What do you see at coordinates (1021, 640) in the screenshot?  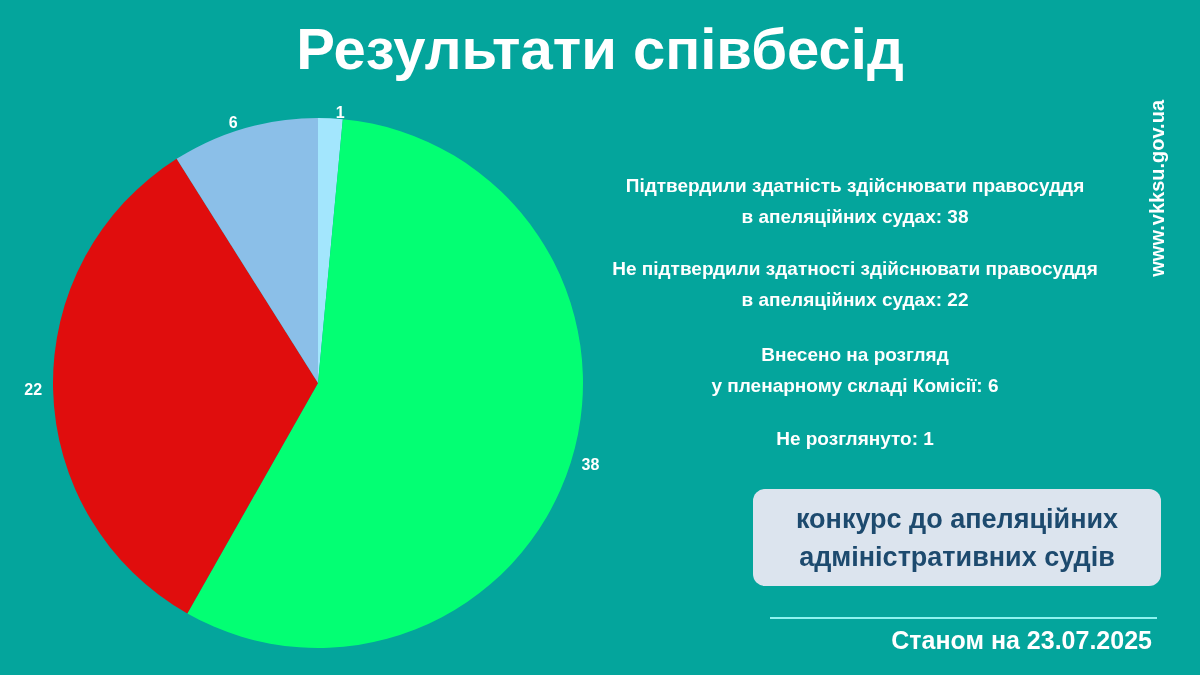 I see `text: Станом на 23.07.2025` at bounding box center [1021, 640].